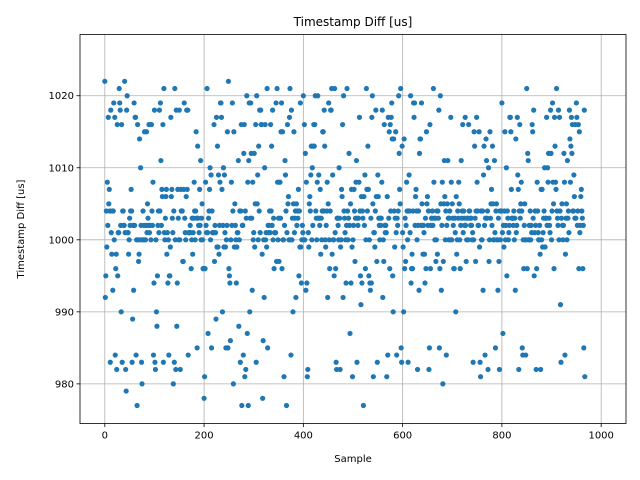 The image size is (640, 480). What do you see at coordinates (64, 240) in the screenshot?
I see `y-axis-ticks: 980 990 1000 1010 1020` at bounding box center [64, 240].